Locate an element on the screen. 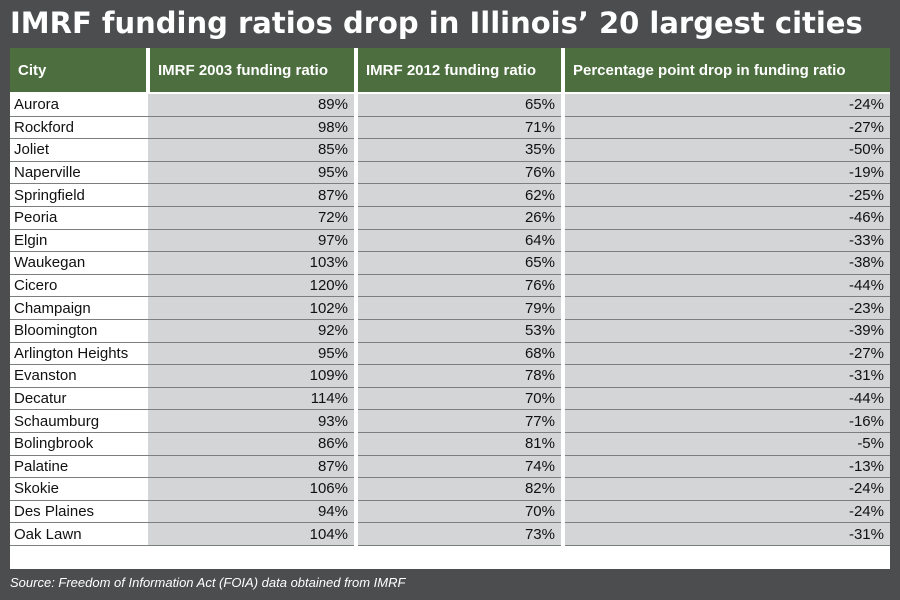 This screenshot has height=600, width=900. city-cell: Joliet is located at coordinates (79, 150).